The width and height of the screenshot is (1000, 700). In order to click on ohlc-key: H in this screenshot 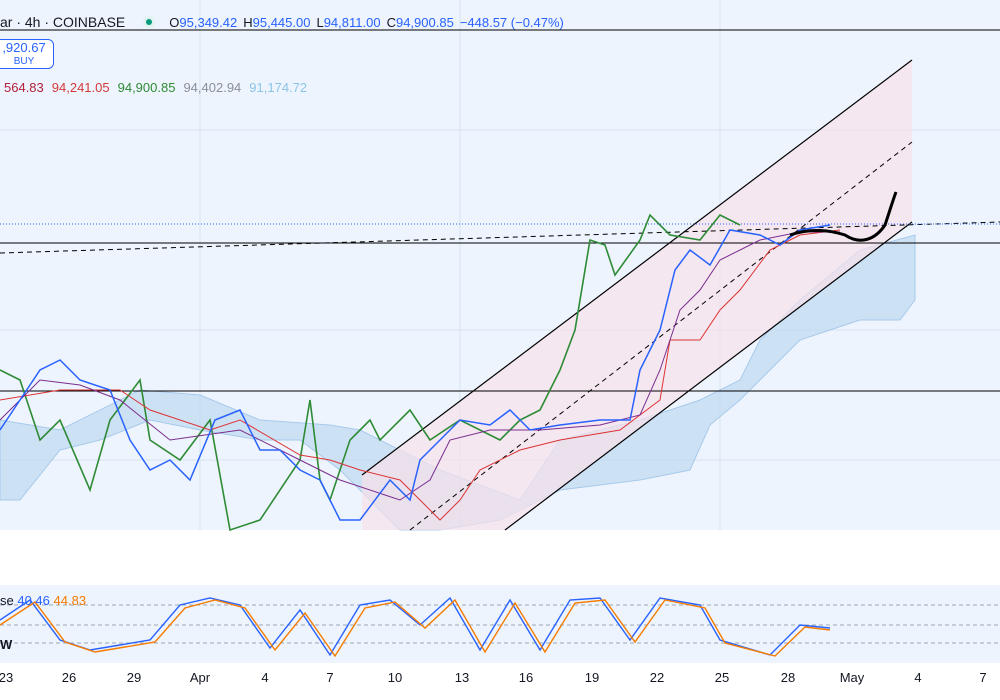, I will do `click(248, 22)`.